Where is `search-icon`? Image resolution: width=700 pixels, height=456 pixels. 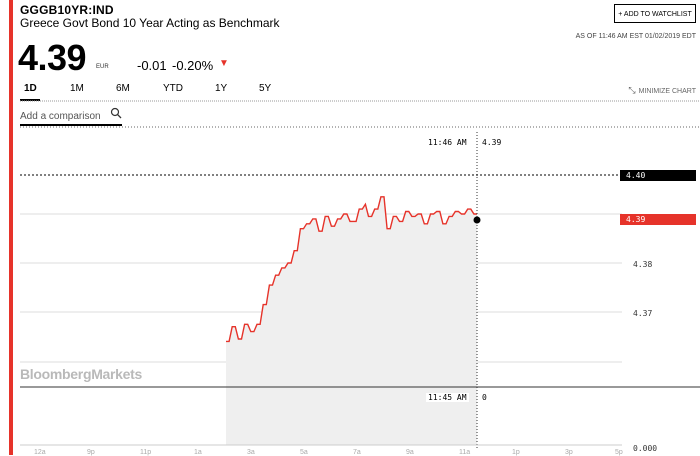
search-icon is located at coordinates (116, 113).